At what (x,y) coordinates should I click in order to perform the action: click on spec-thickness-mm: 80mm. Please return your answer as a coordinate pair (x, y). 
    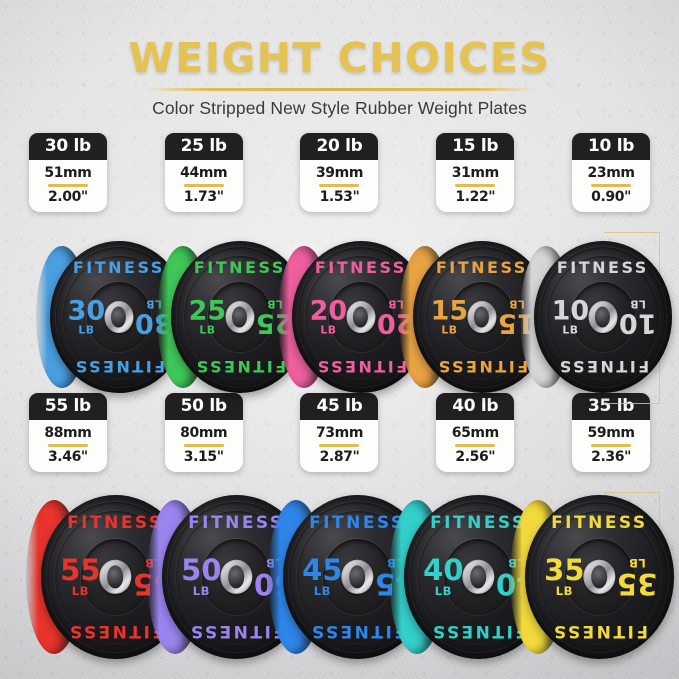
    Looking at the image, I should click on (204, 433).